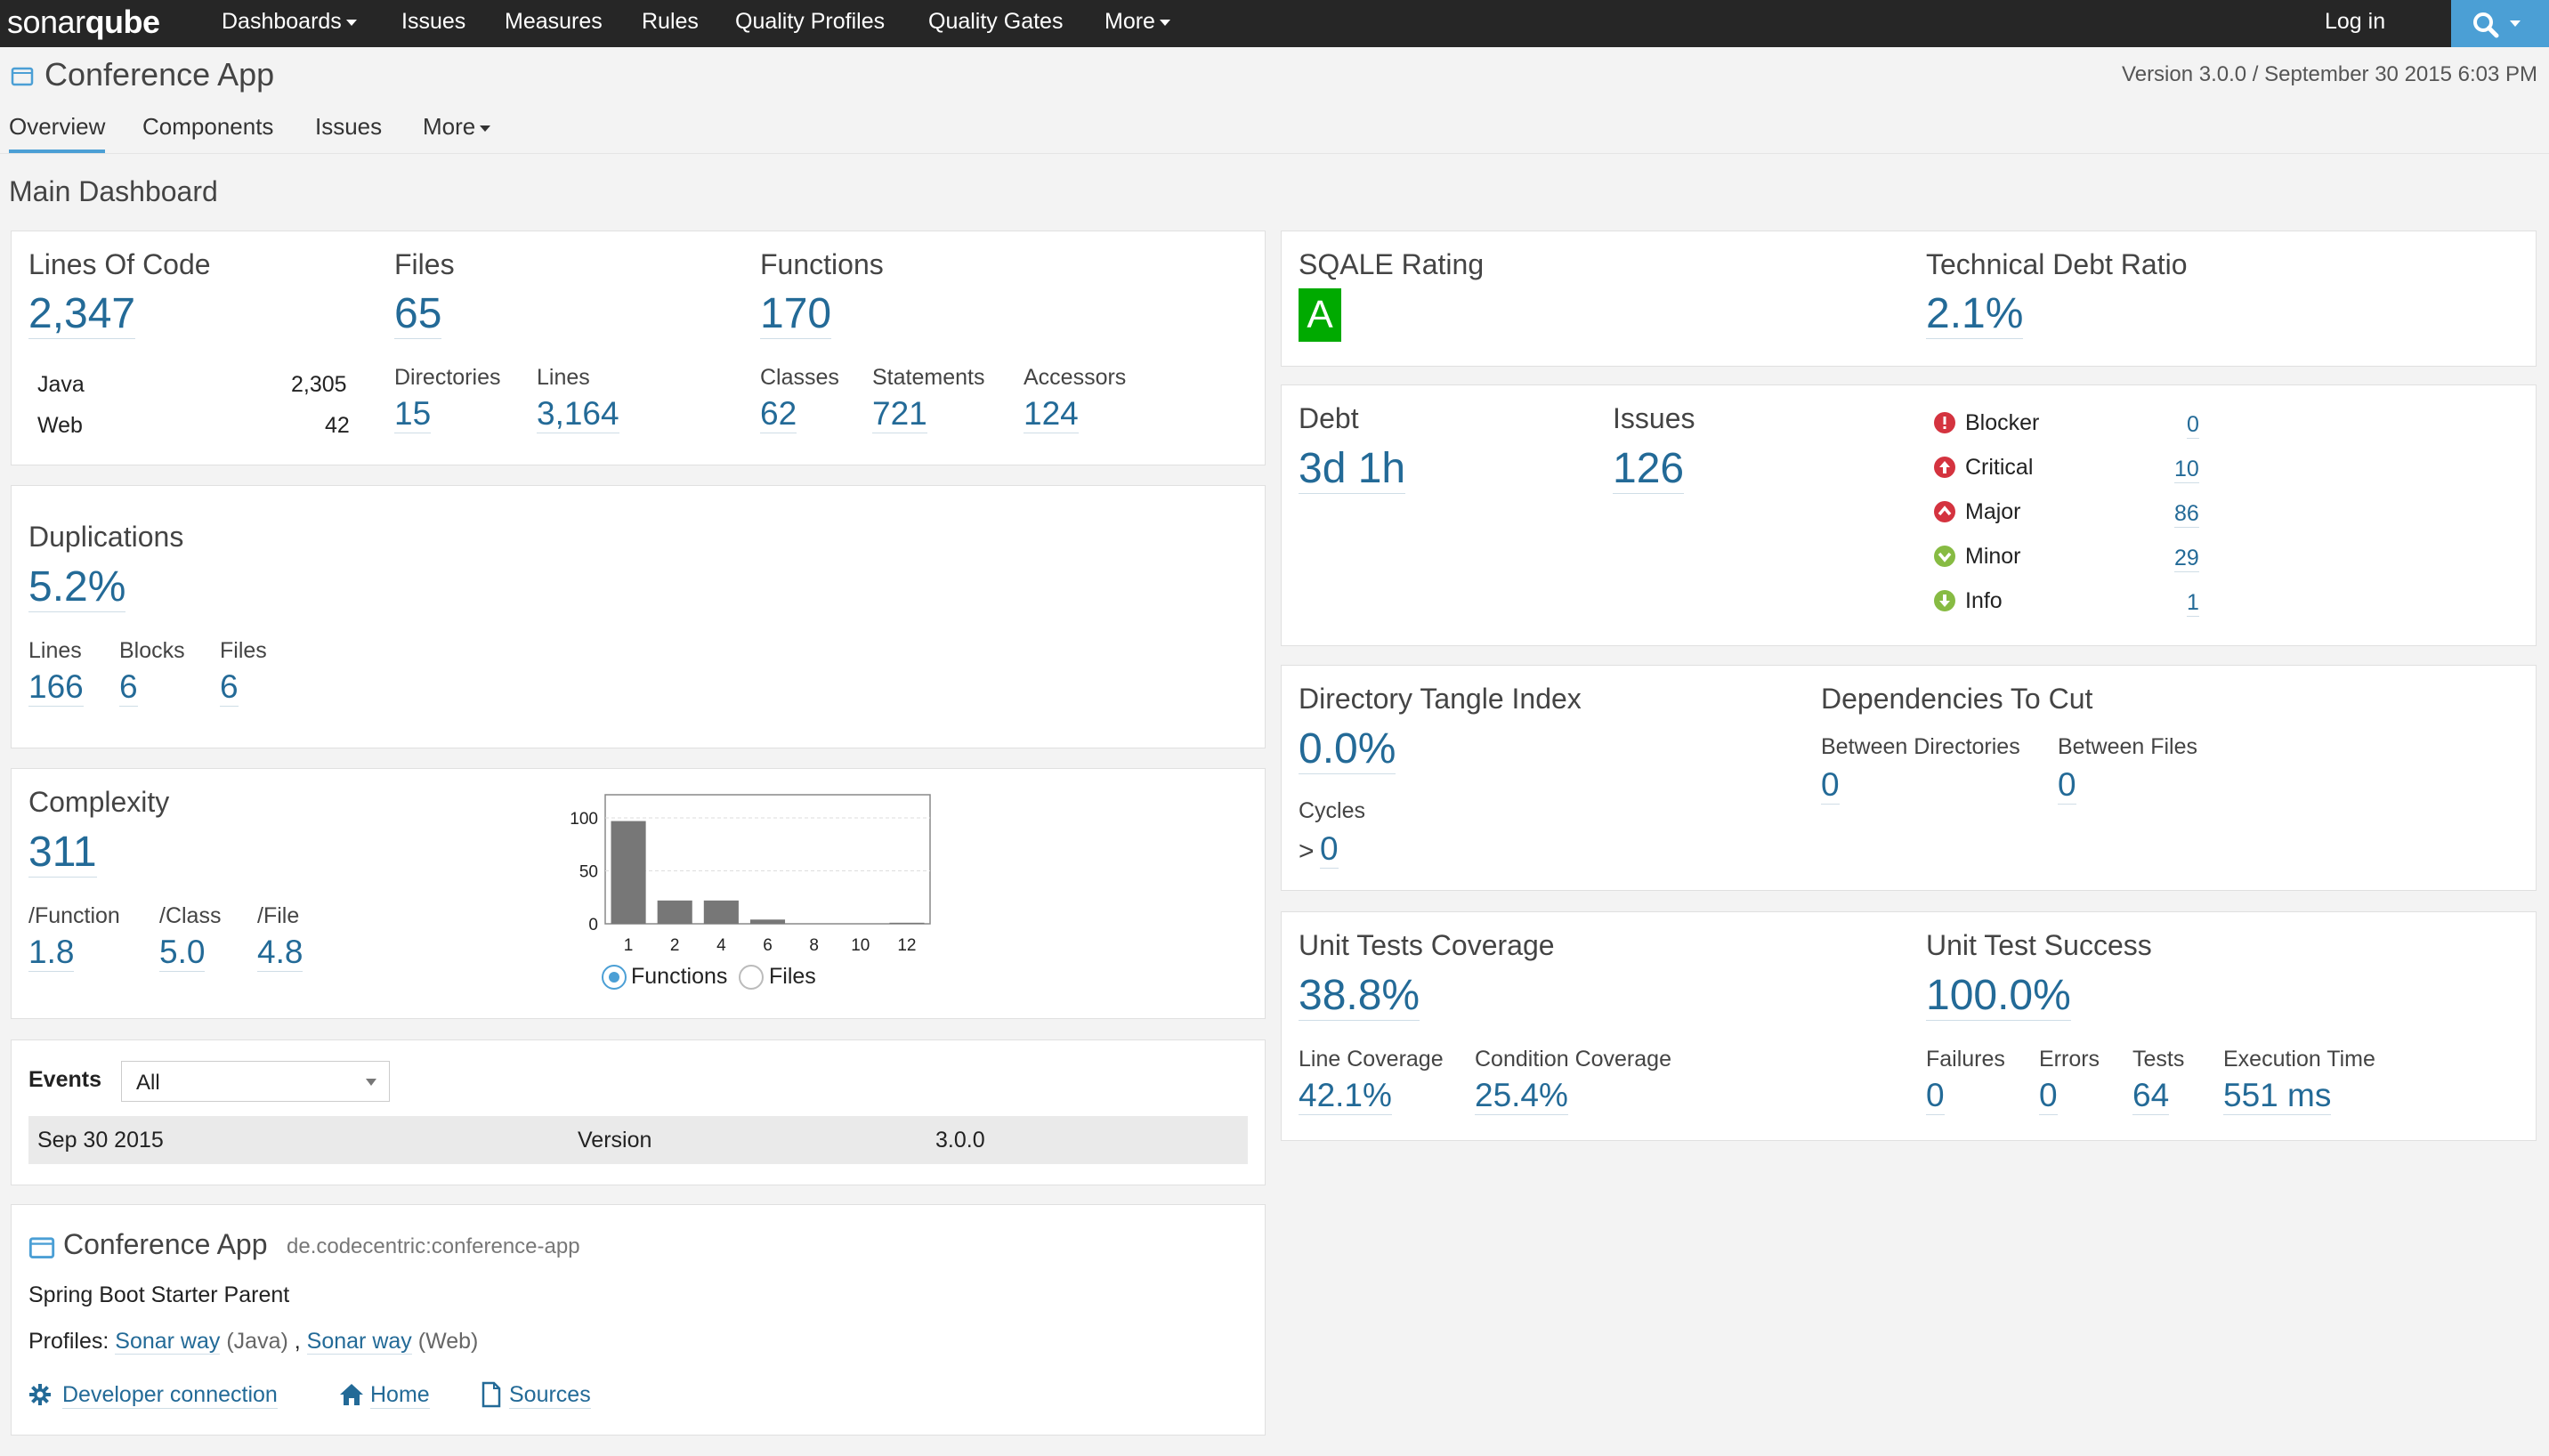 This screenshot has height=1456, width=2549. What do you see at coordinates (1320, 315) in the screenshot?
I see `sqale-rating-badge: A` at bounding box center [1320, 315].